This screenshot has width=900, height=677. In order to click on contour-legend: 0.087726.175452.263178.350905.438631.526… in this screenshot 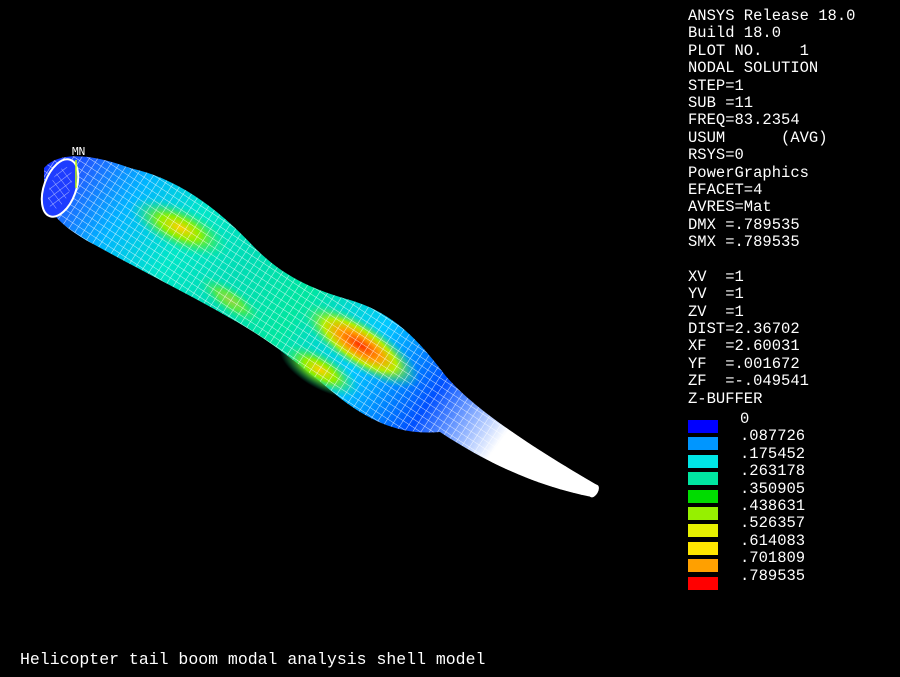, I will do `click(790, 500)`.